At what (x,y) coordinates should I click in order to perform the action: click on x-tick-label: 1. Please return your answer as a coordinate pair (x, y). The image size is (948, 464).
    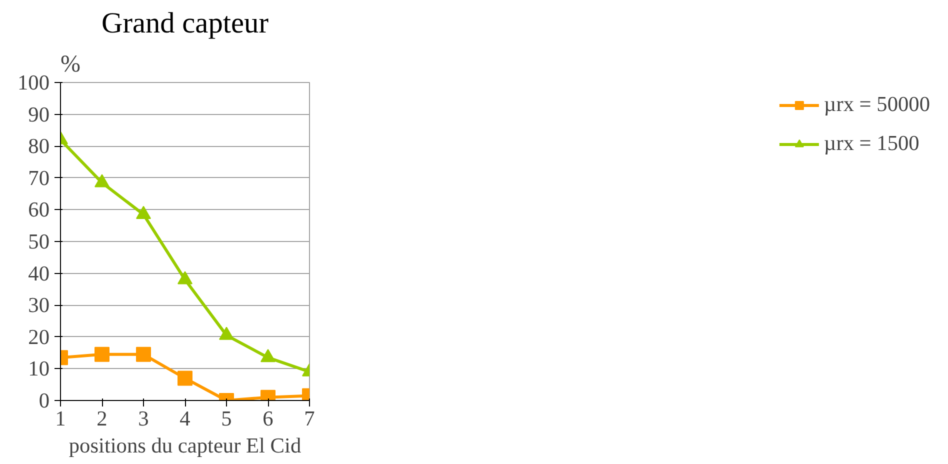
    Looking at the image, I should click on (60, 418).